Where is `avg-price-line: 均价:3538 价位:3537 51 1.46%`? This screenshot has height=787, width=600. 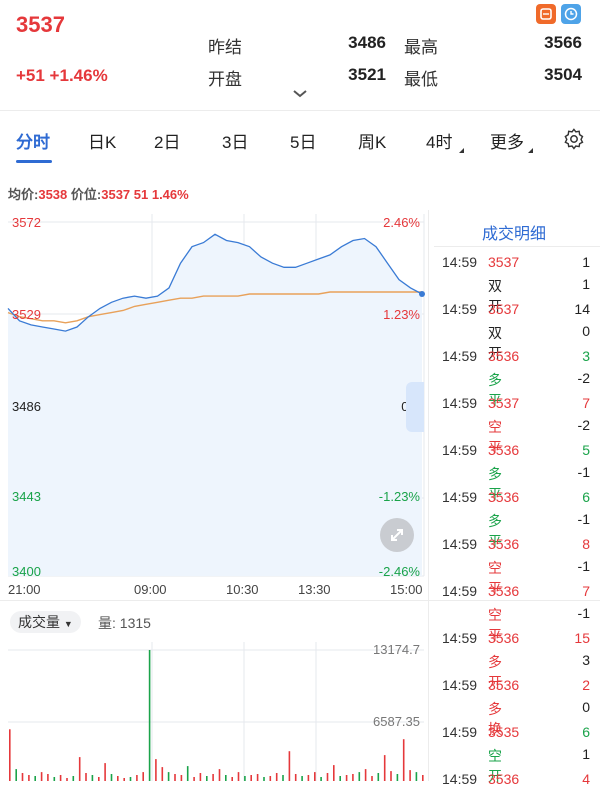 avg-price-line: 均价:3538 价位:3537 51 1.46% is located at coordinates (98, 193).